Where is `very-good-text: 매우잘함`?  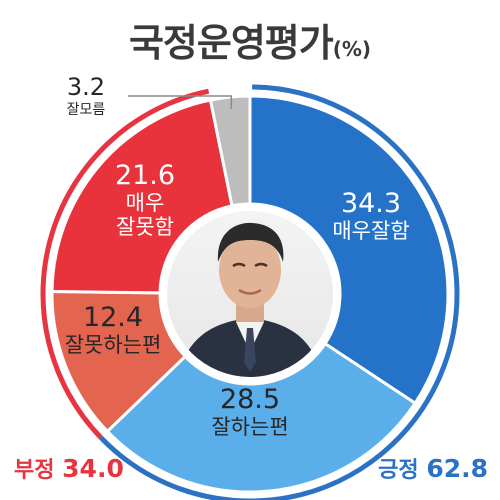 very-good-text: 매우잘함 is located at coordinates (371, 231).